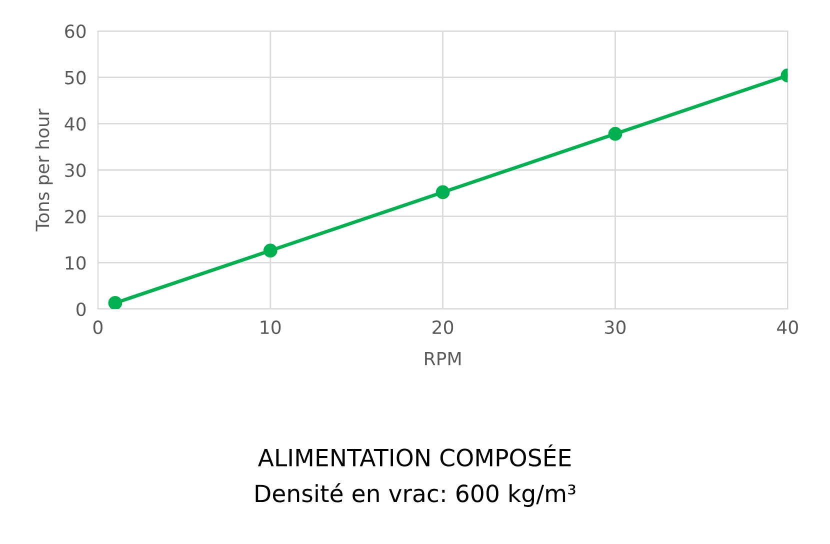  Describe the element at coordinates (75, 124) in the screenshot. I see `y-tick-label: 40` at that location.